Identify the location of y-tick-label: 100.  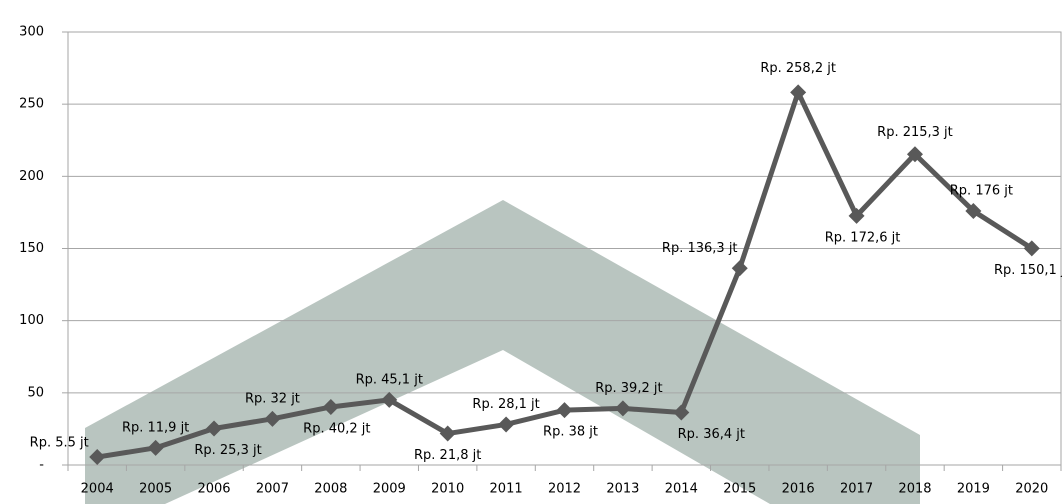
(31, 320).